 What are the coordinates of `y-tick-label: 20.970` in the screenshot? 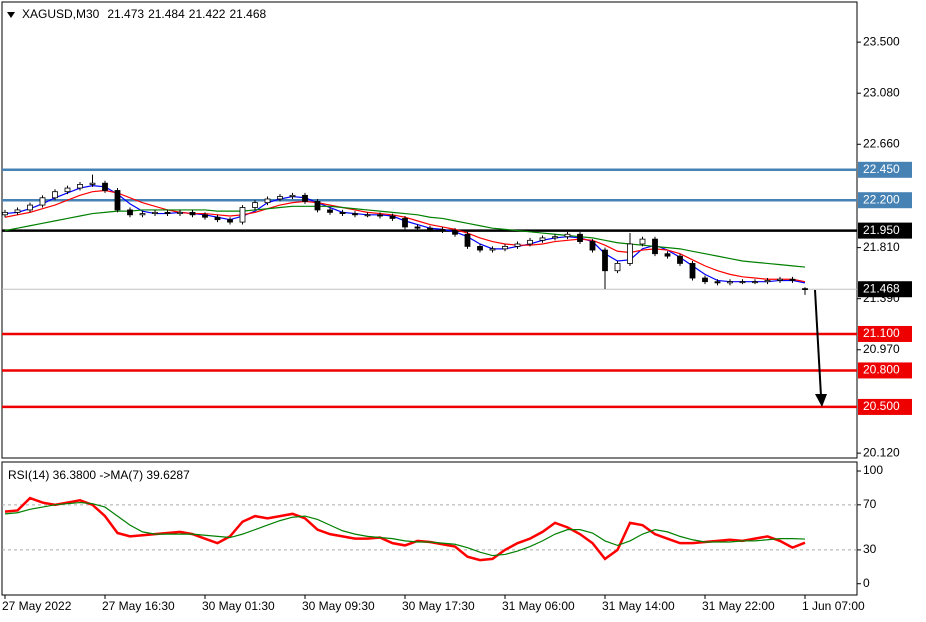 It's located at (881, 349).